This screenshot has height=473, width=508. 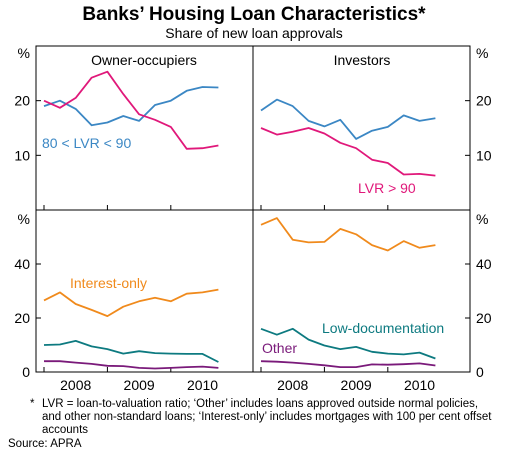 I want to click on label-other: Other, so click(x=279, y=348).